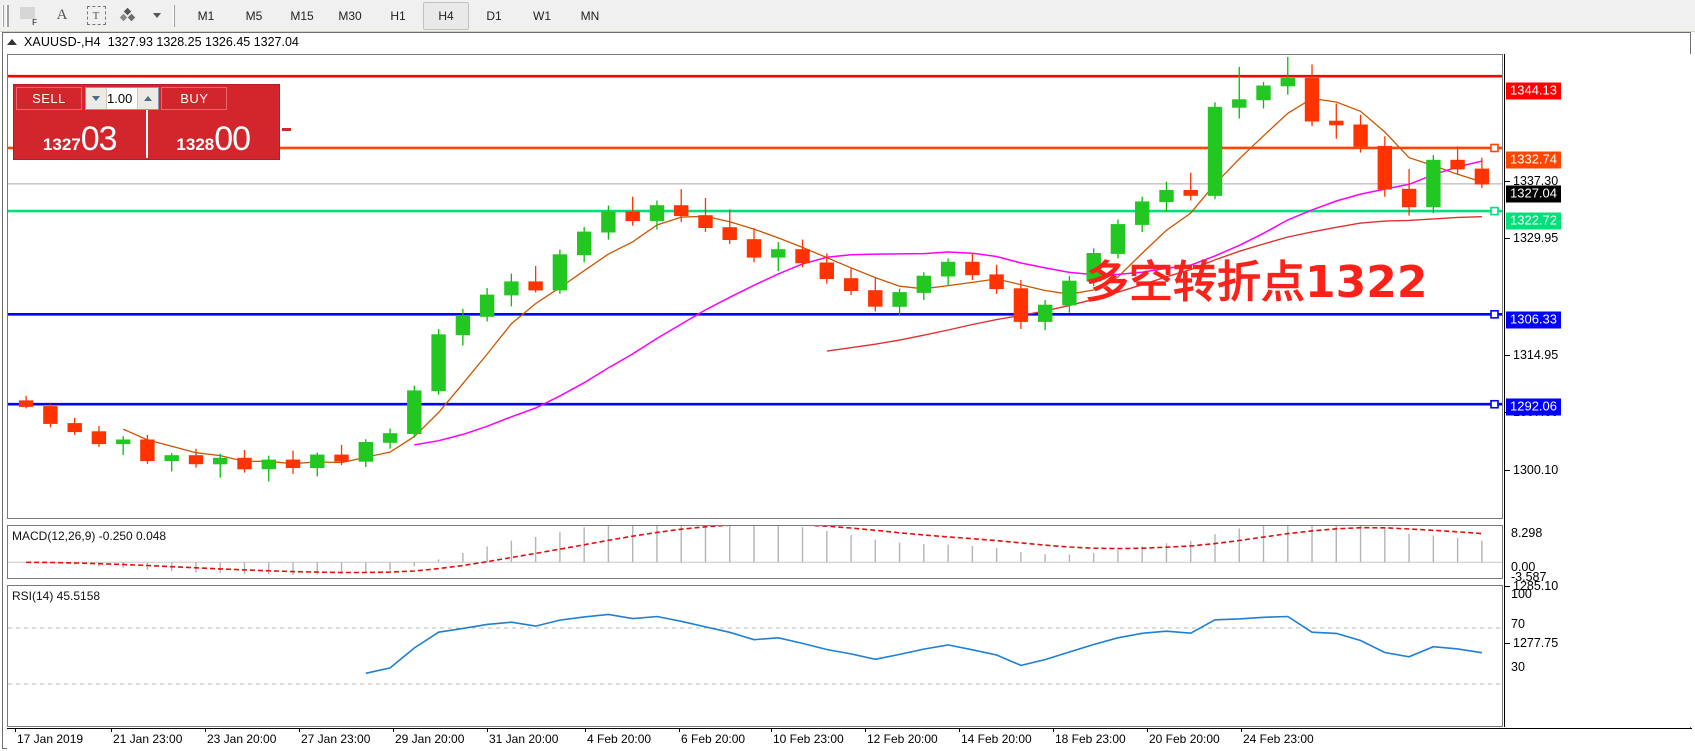 This screenshot has width=1695, height=751. I want to click on time-axis-tick-label: 23 Jan 20:00, so click(242, 739).